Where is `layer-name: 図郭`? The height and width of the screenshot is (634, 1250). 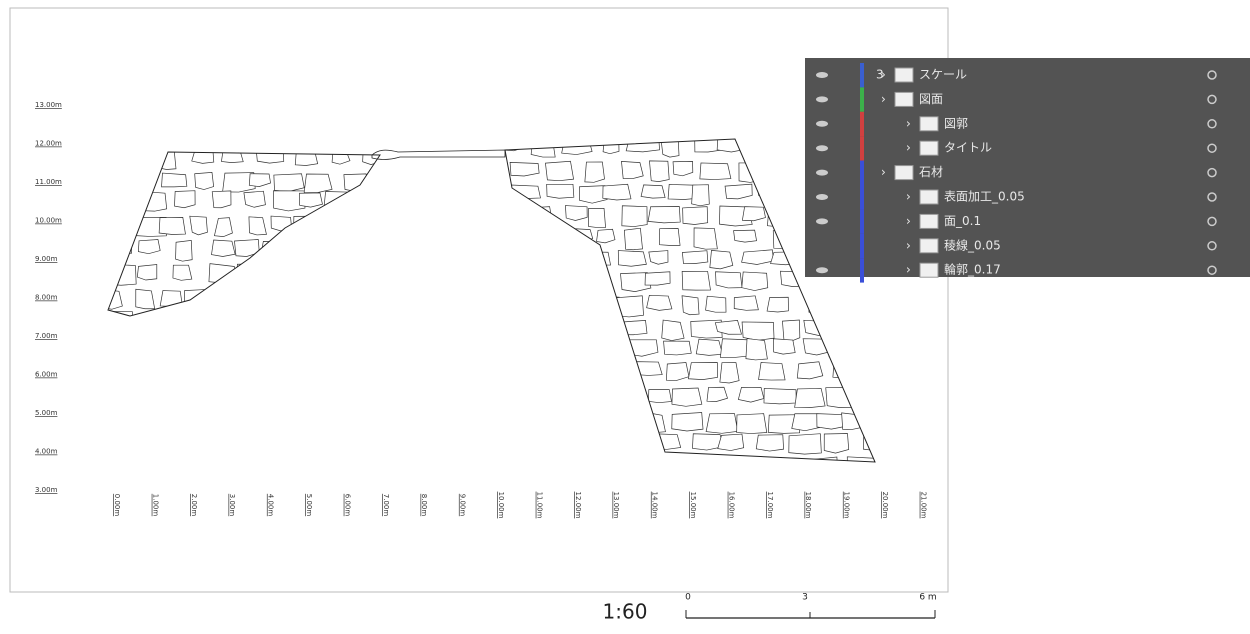
layer-name: 図郭 is located at coordinates (956, 123).